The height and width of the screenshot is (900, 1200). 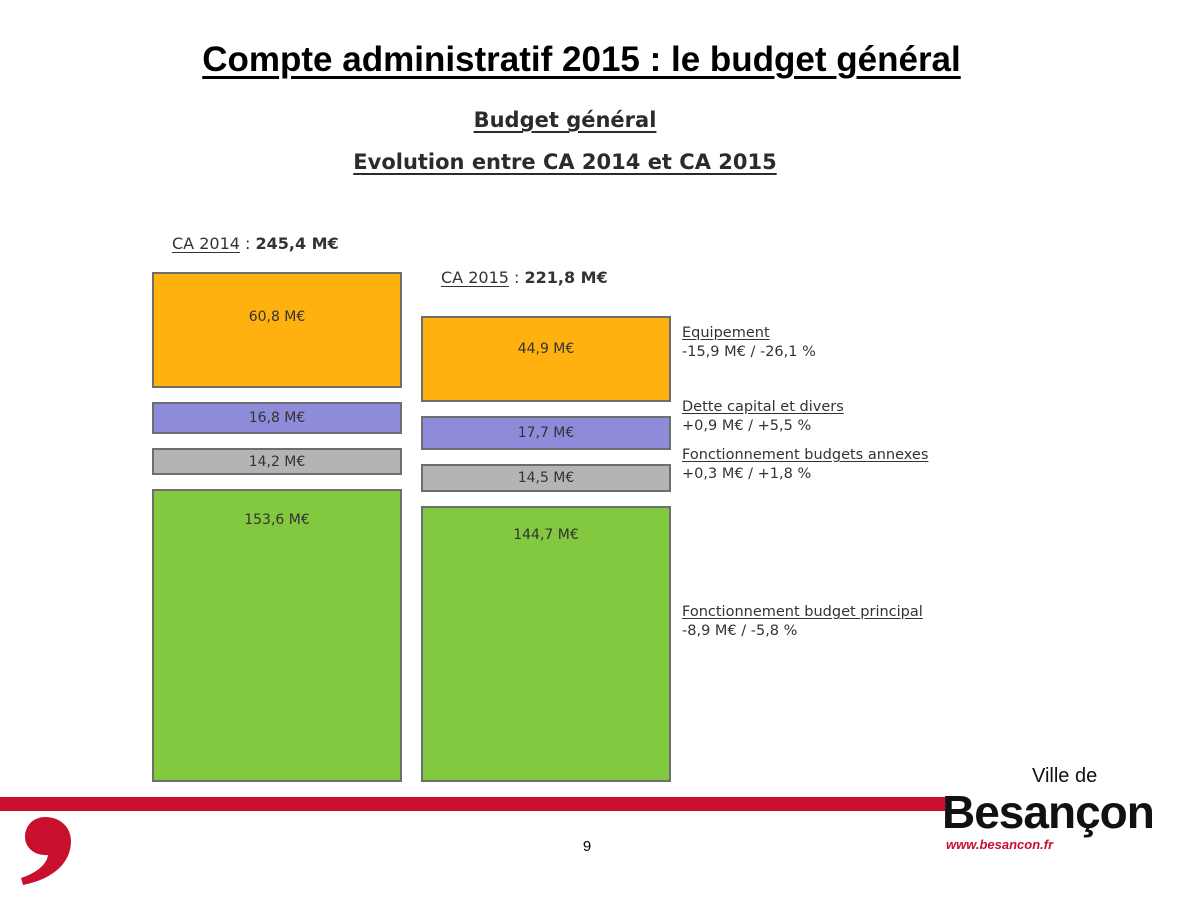 What do you see at coordinates (546, 349) in the screenshot?
I see `bar-value-label: 44,9 M€` at bounding box center [546, 349].